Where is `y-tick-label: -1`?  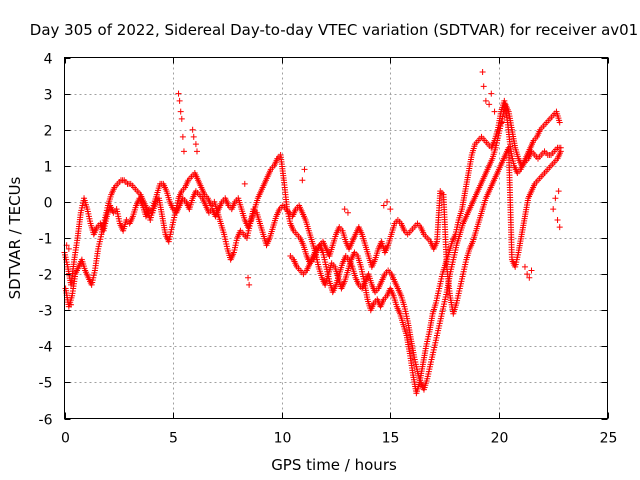
y-tick-label: -1 is located at coordinates (46, 240).